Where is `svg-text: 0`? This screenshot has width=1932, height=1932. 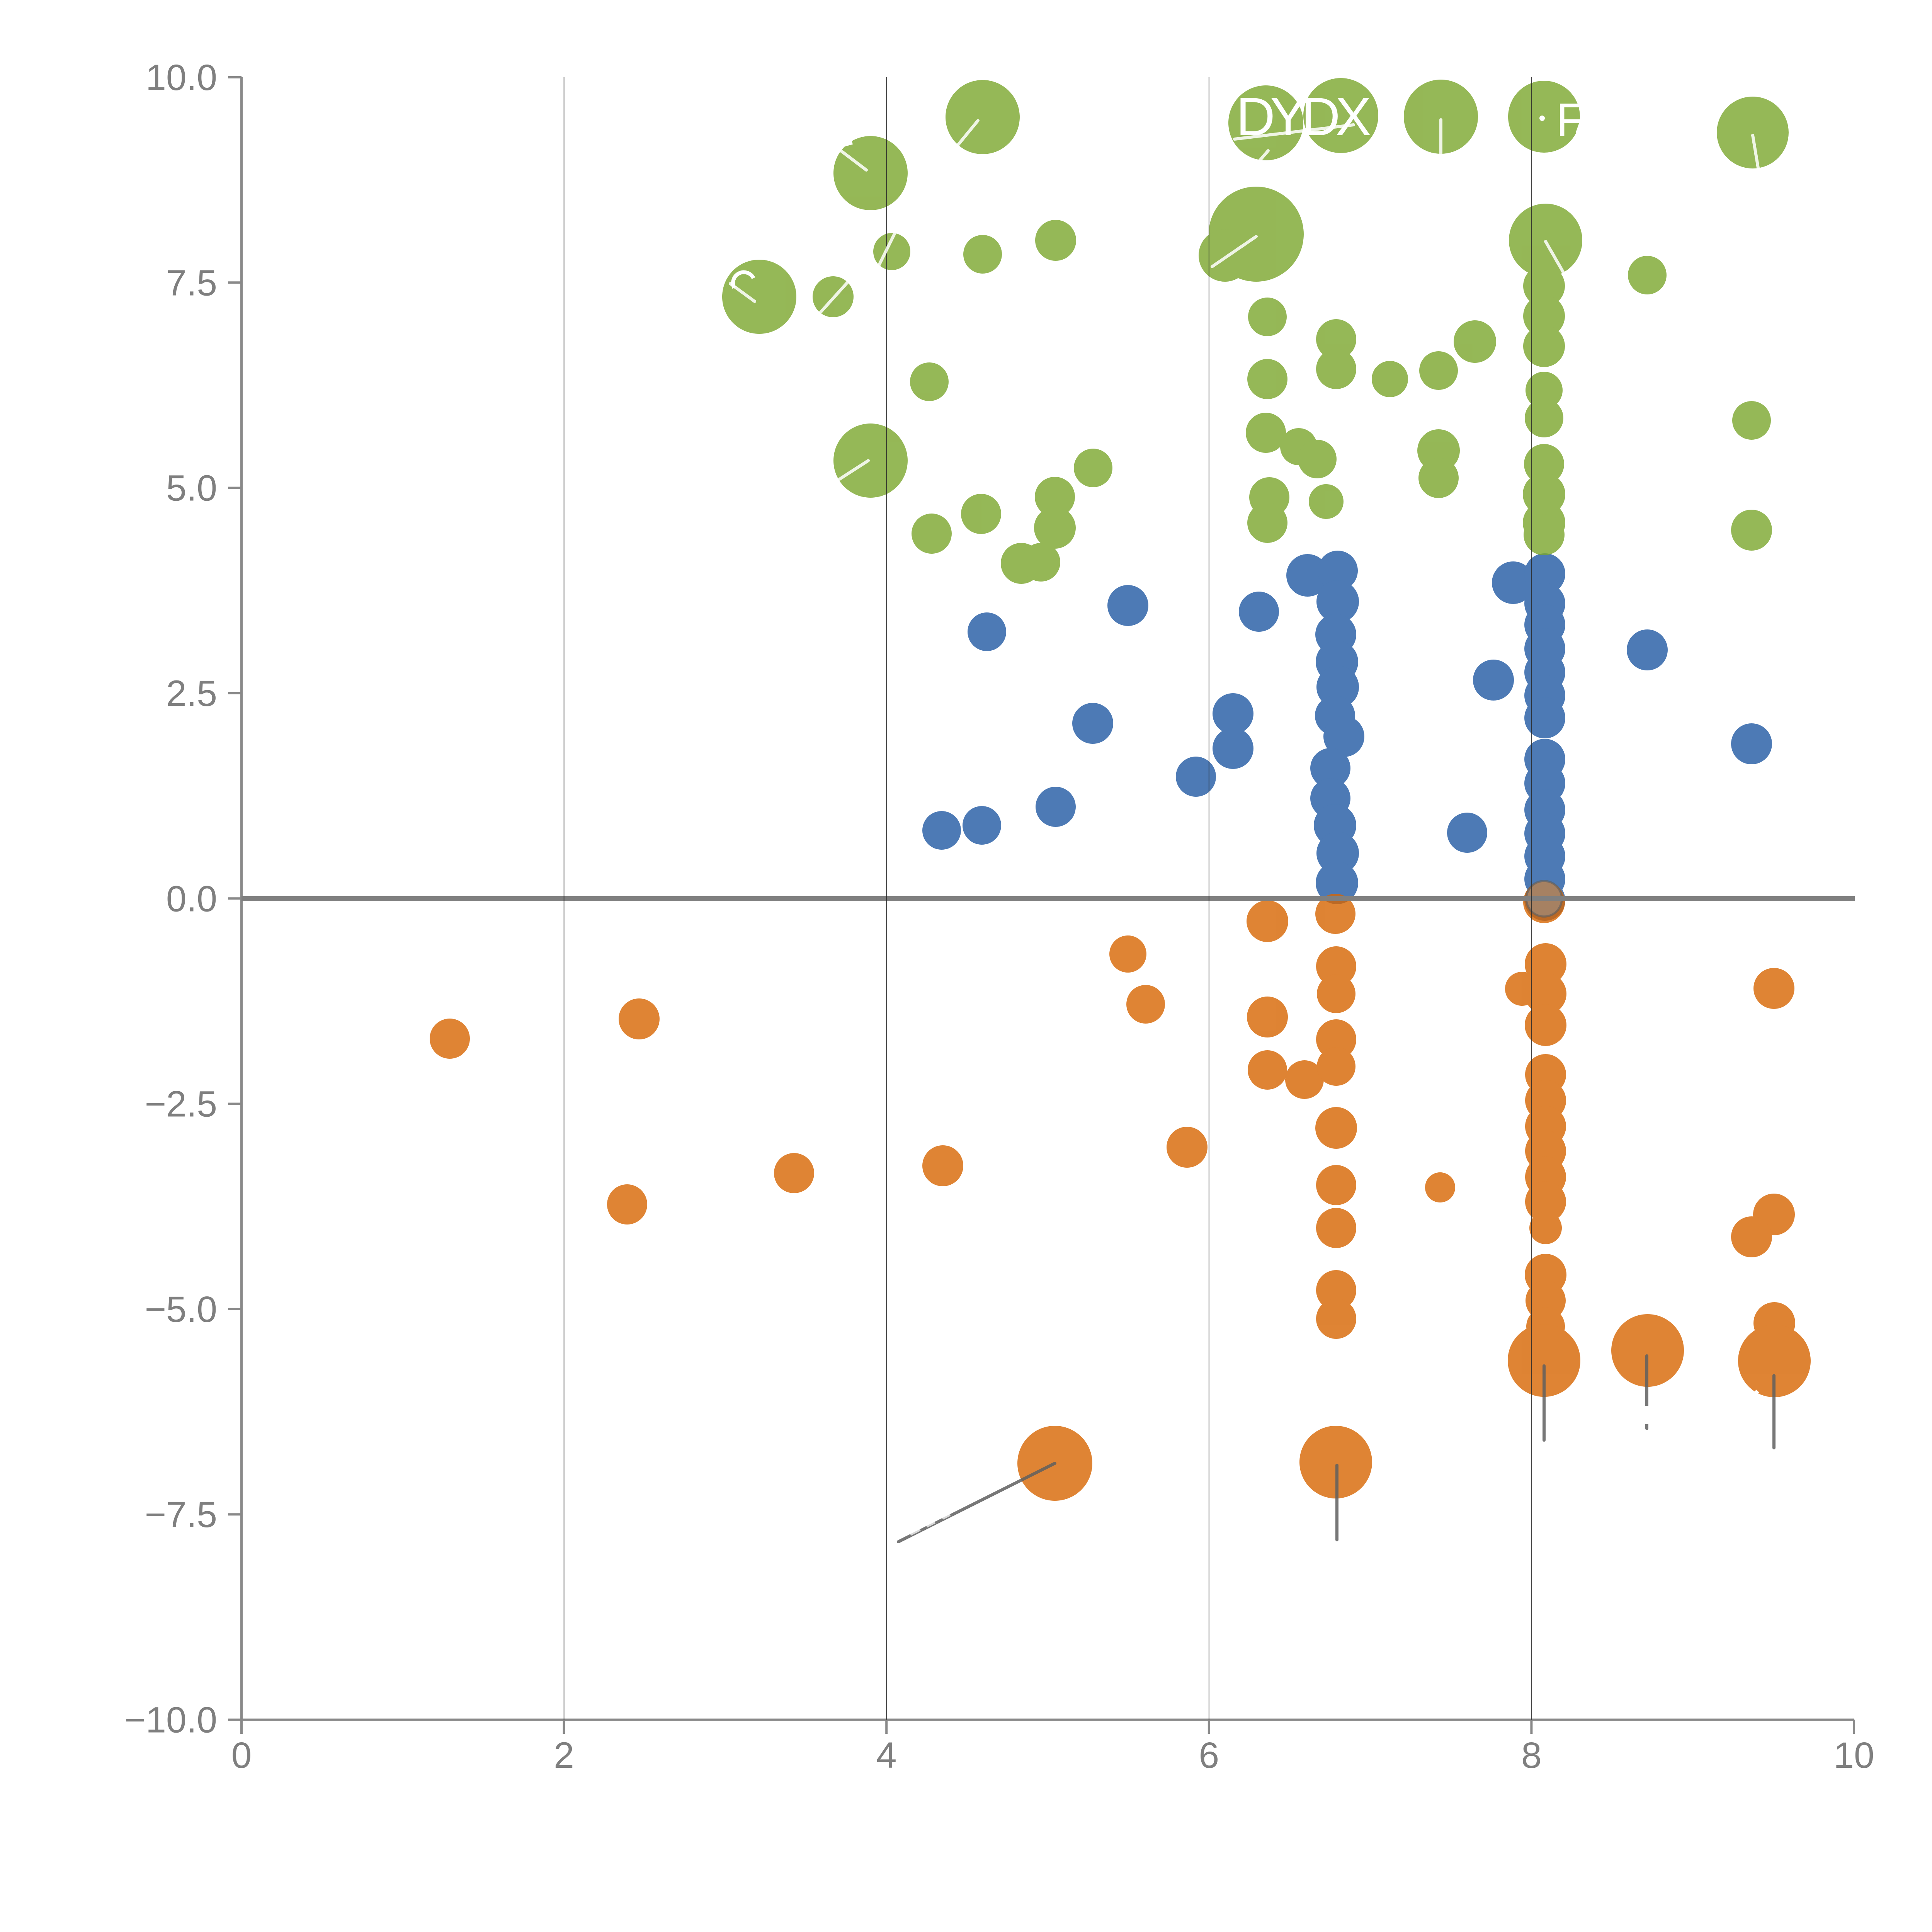 svg-text: 0 is located at coordinates (241, 1756).